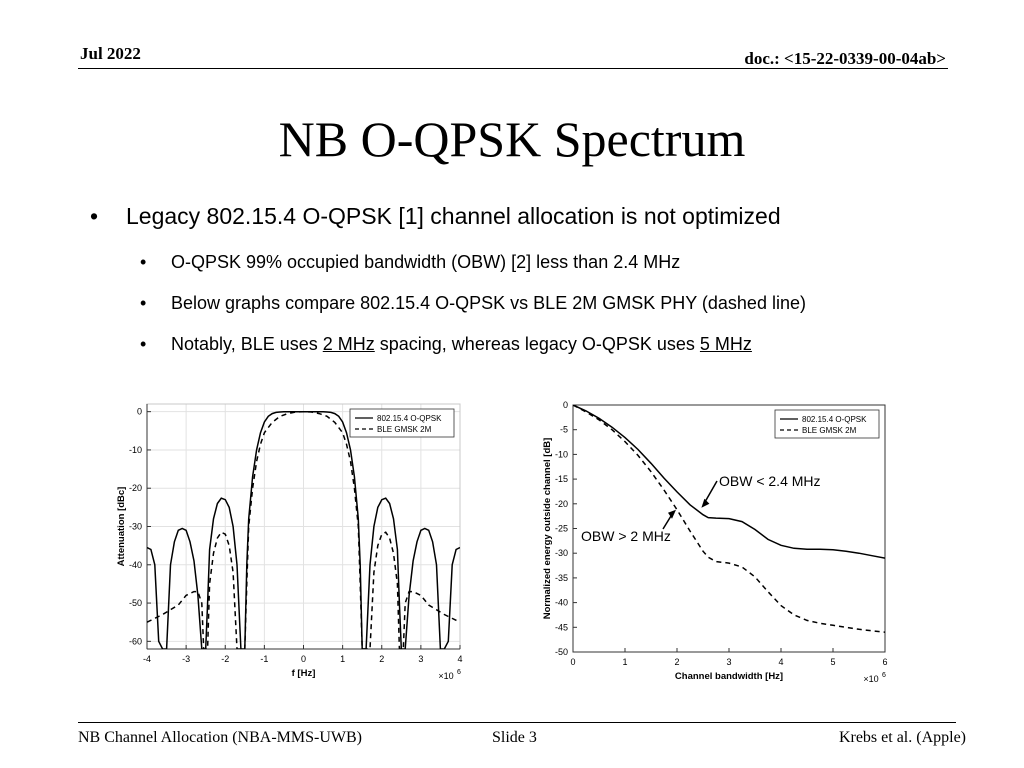  What do you see at coordinates (832, 662) in the screenshot?
I see `x-tick-label: 5` at bounding box center [832, 662].